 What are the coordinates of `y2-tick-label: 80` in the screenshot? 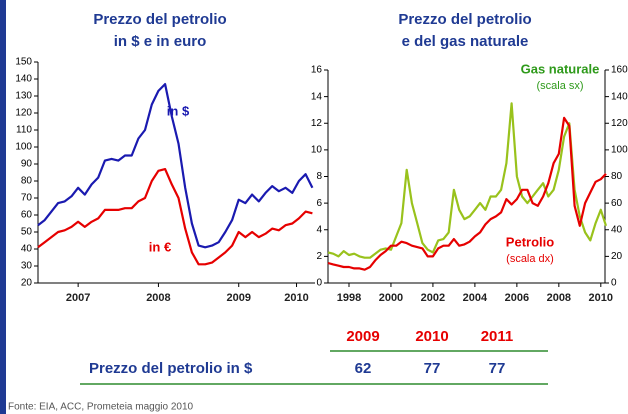 It's located at (617, 176).